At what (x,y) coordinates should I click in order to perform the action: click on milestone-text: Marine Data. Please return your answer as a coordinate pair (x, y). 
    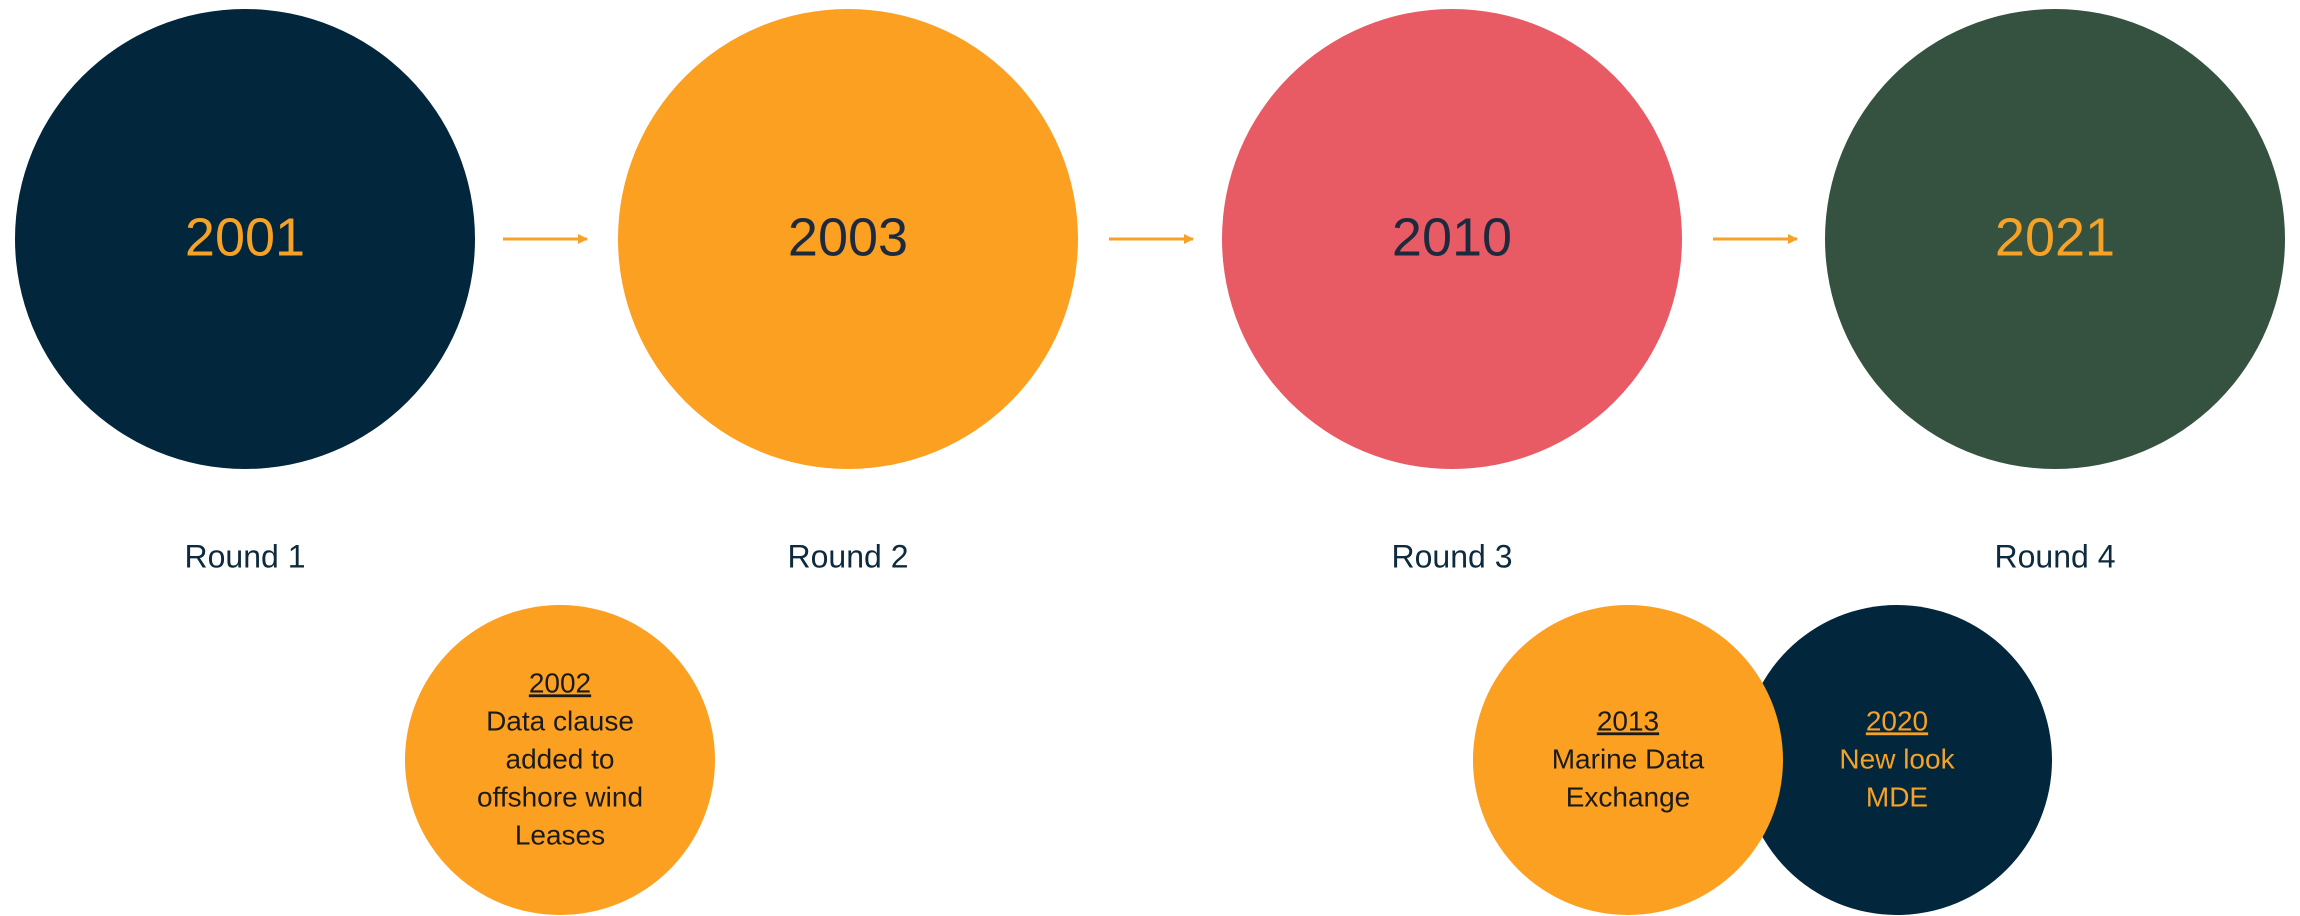
    Looking at the image, I should click on (1628, 758).